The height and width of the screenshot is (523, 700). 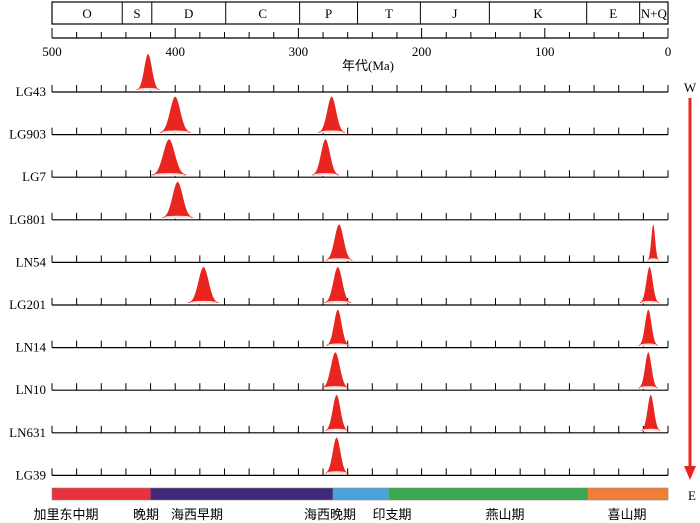 What do you see at coordinates (52, 51) in the screenshot?
I see `age-tick-label: 500` at bounding box center [52, 51].